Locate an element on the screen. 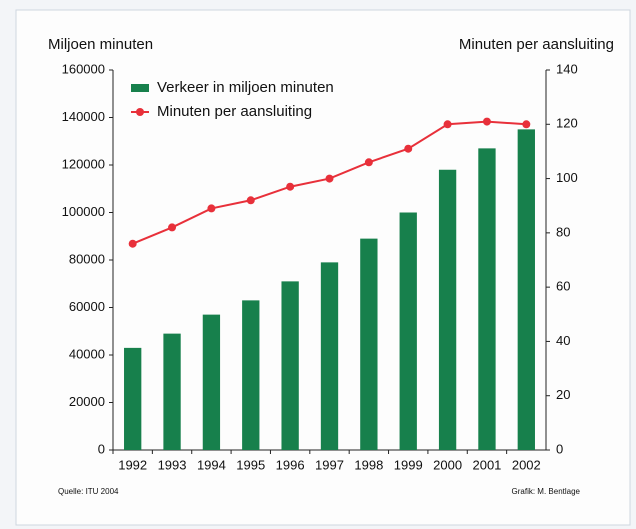 The image size is (636, 529). x-tick-label: 1995 is located at coordinates (250, 464).